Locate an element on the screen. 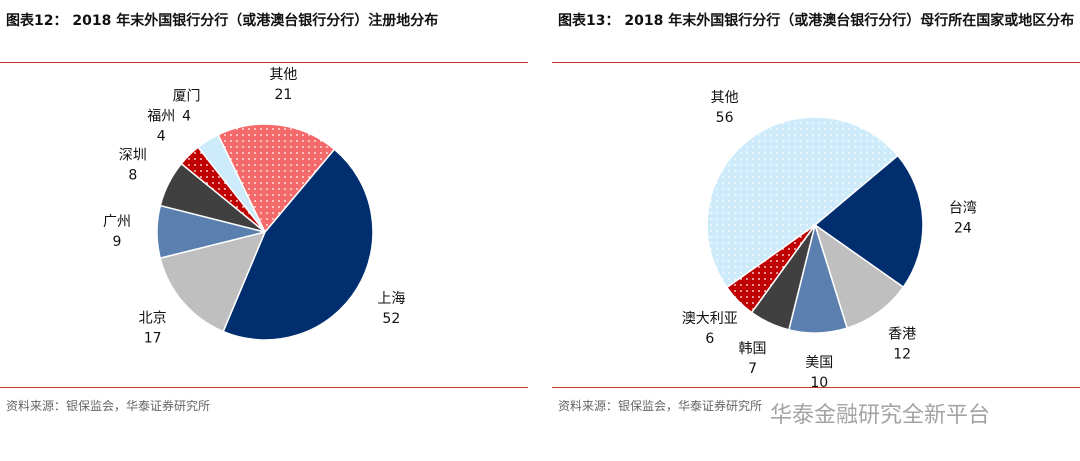 This screenshot has height=461, width=1080. slice-value: 52 is located at coordinates (391, 319).